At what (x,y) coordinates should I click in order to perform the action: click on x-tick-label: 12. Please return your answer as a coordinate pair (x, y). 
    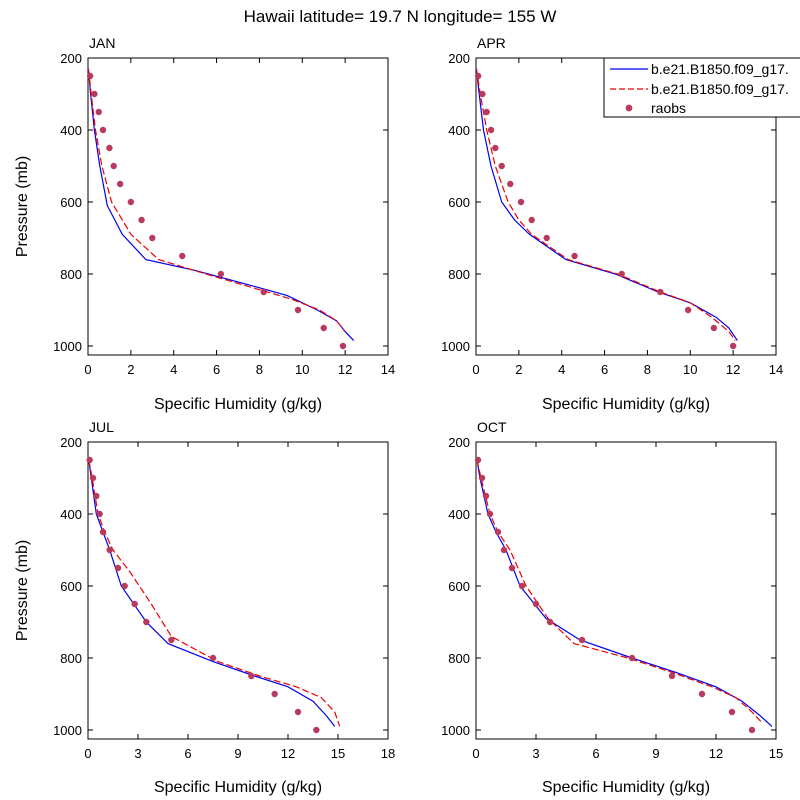
    Looking at the image, I should click on (288, 753).